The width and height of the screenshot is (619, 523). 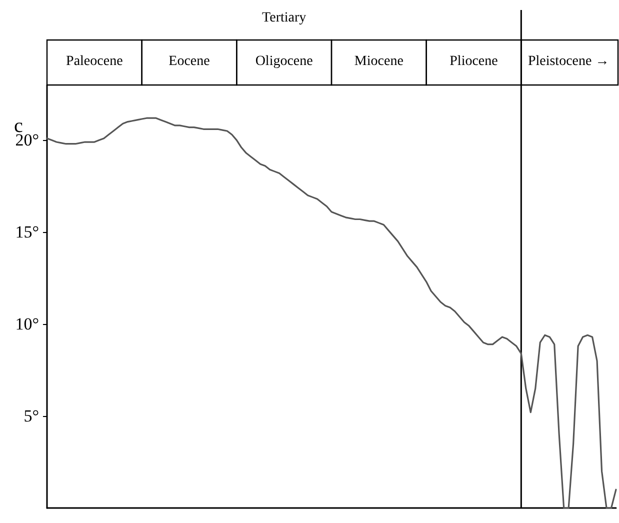 I want to click on x-tick-label: Pleistocene →, so click(x=569, y=61).